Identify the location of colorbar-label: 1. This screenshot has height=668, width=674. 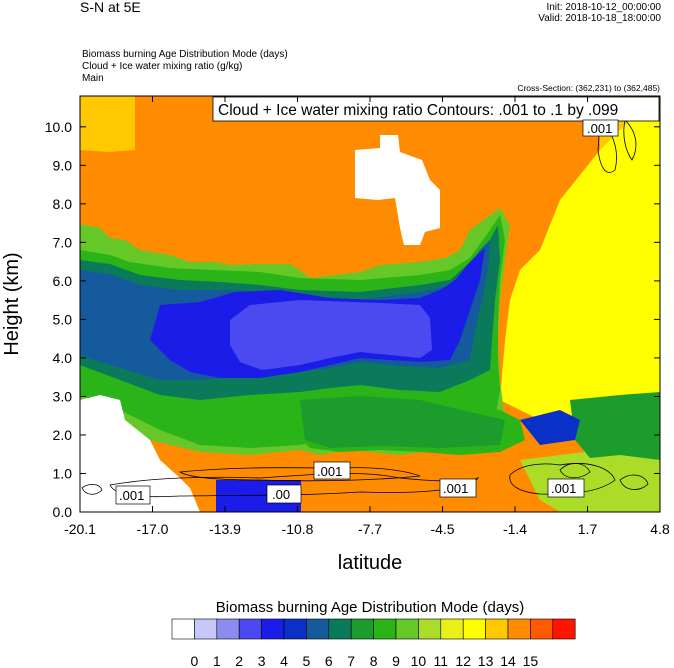
(217, 660).